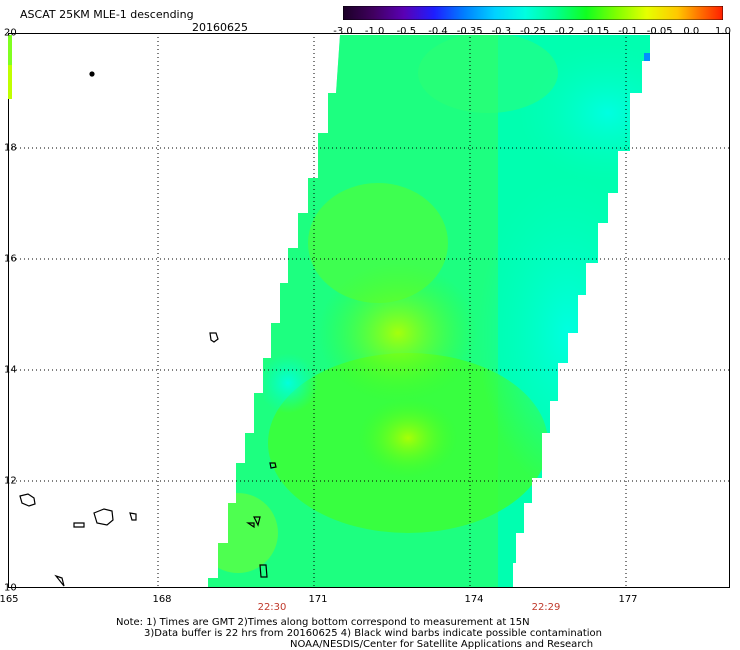 This screenshot has width=740, height=650. What do you see at coordinates (272, 607) in the screenshot?
I see `time-label-left: 22:30` at bounding box center [272, 607].